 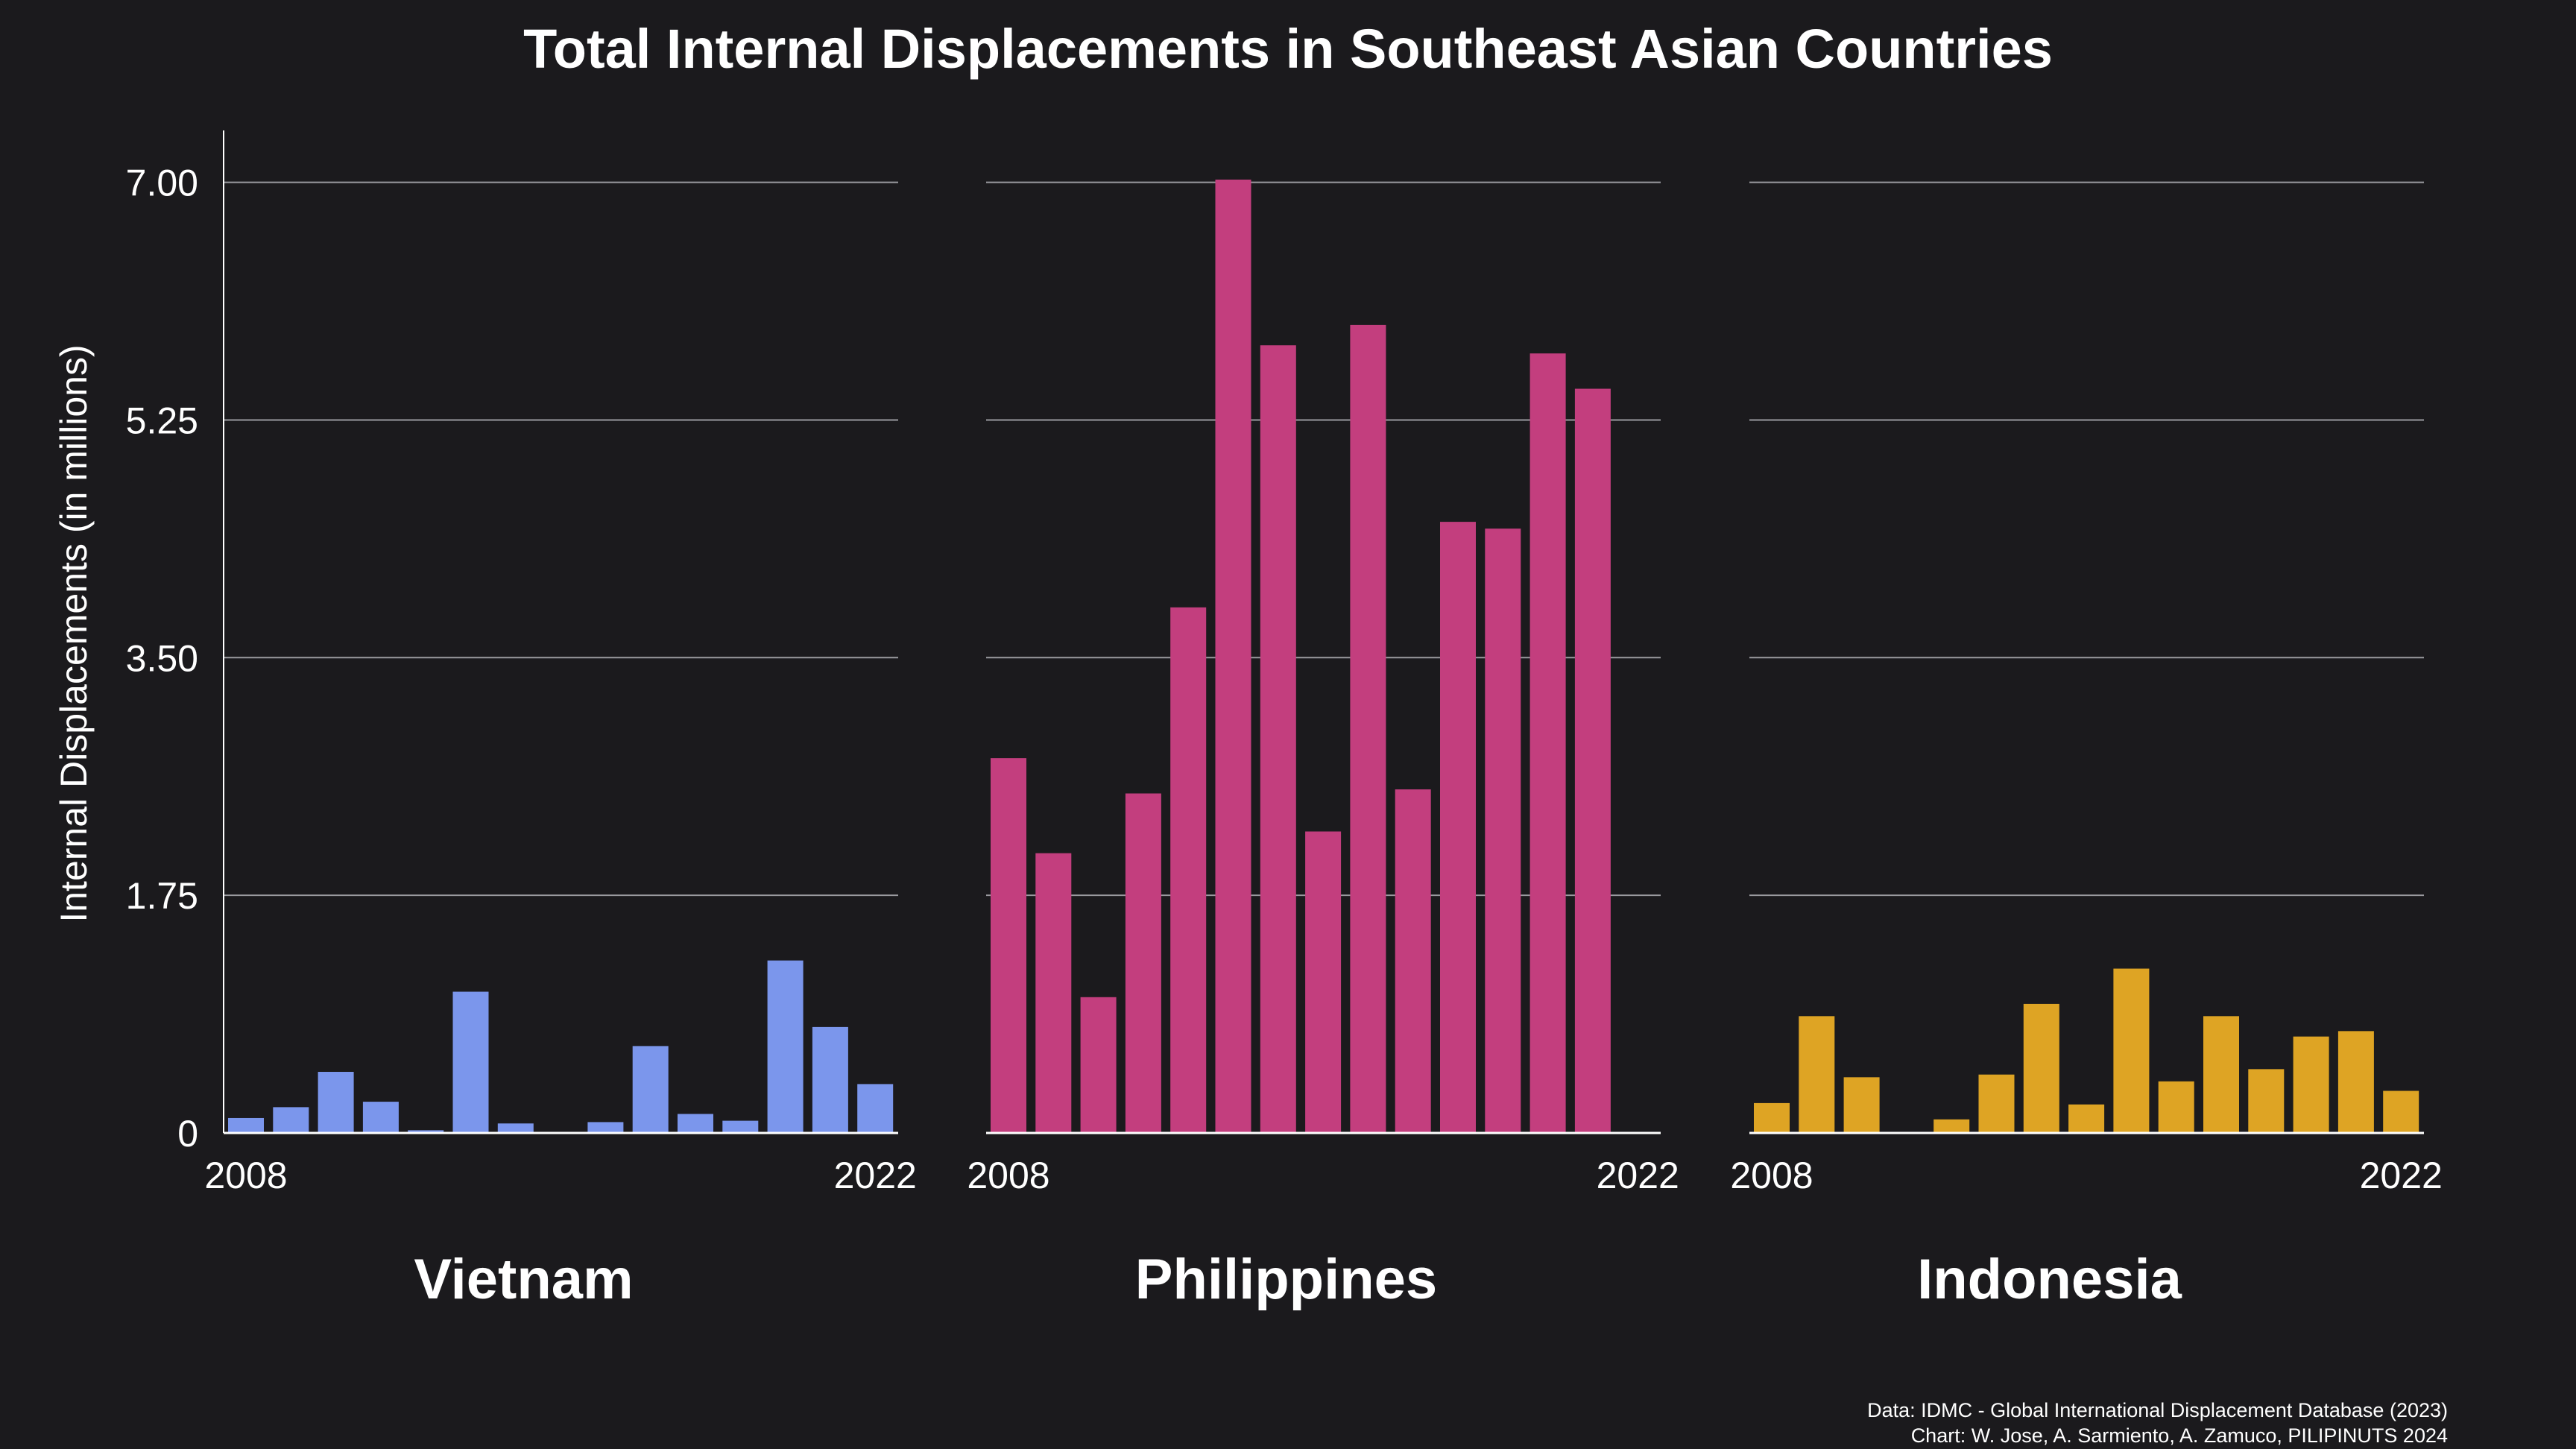 I want to click on panel-label: Vietnam, so click(x=523, y=1279).